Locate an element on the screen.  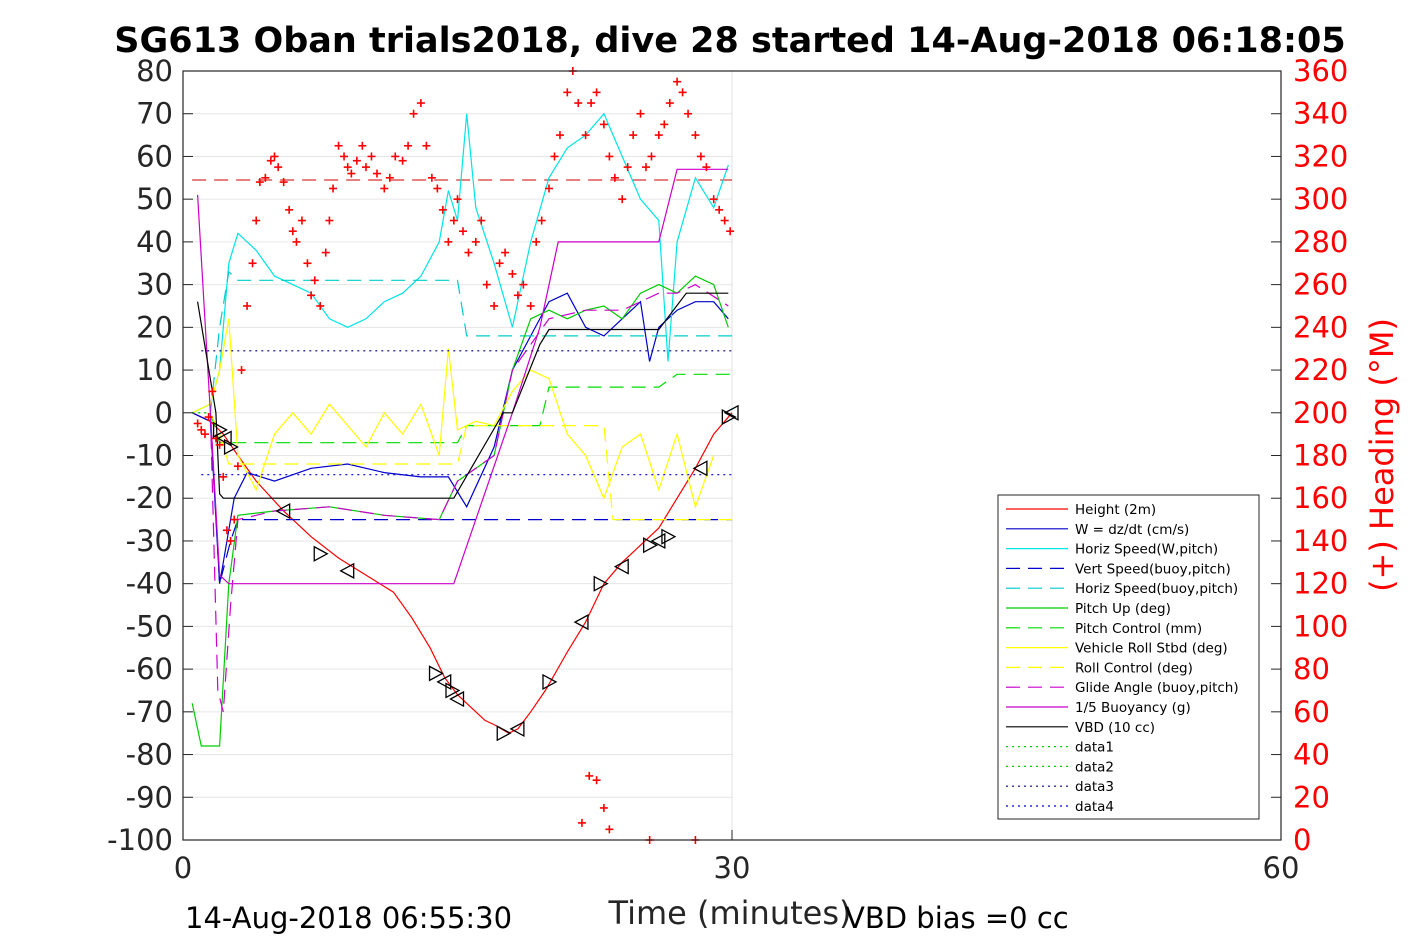
y2-axis-label: (+) Heading (°M) is located at coordinates (1382, 455).